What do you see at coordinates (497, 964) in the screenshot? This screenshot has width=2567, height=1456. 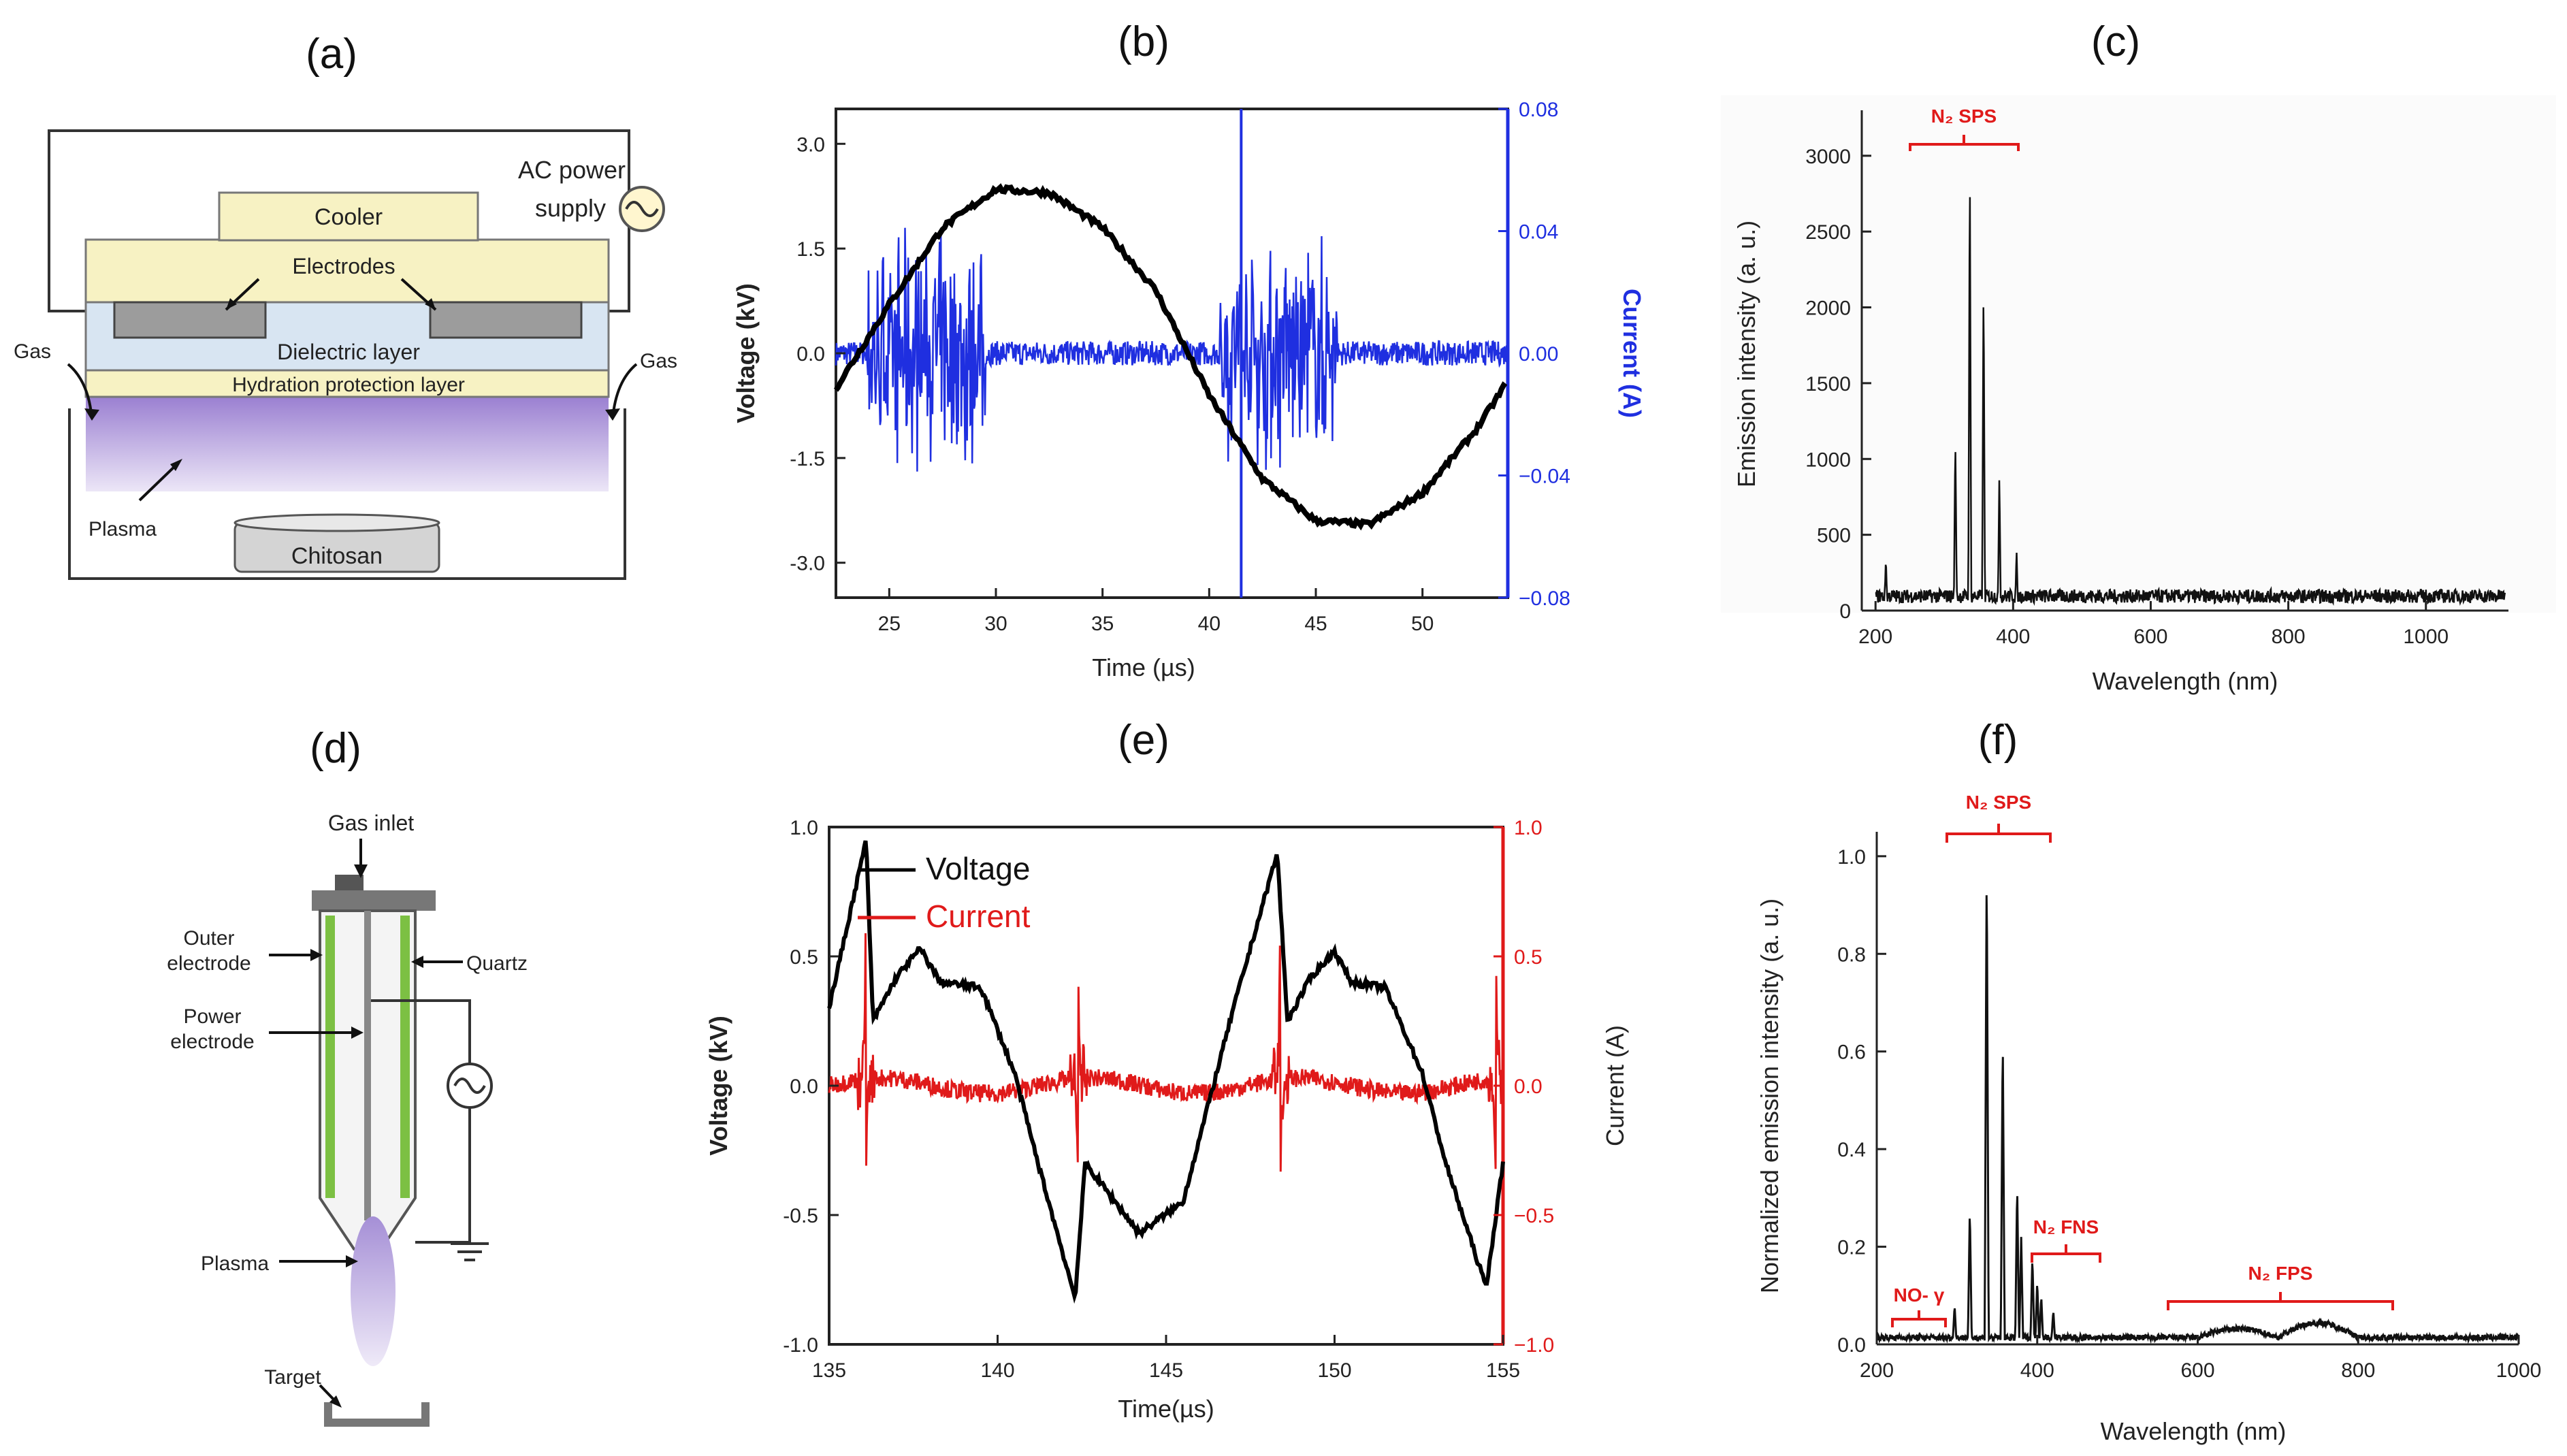 I see `label-quartz: Quartz` at bounding box center [497, 964].